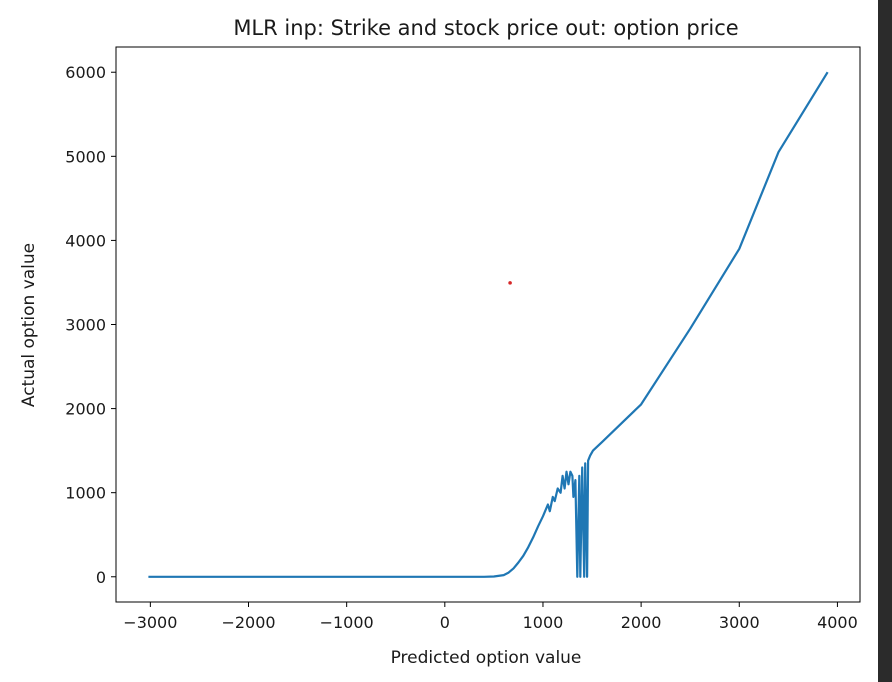 This screenshot has width=892, height=682. Describe the element at coordinates (29, 325) in the screenshot. I see `y-axis-label: Actual option value` at that location.